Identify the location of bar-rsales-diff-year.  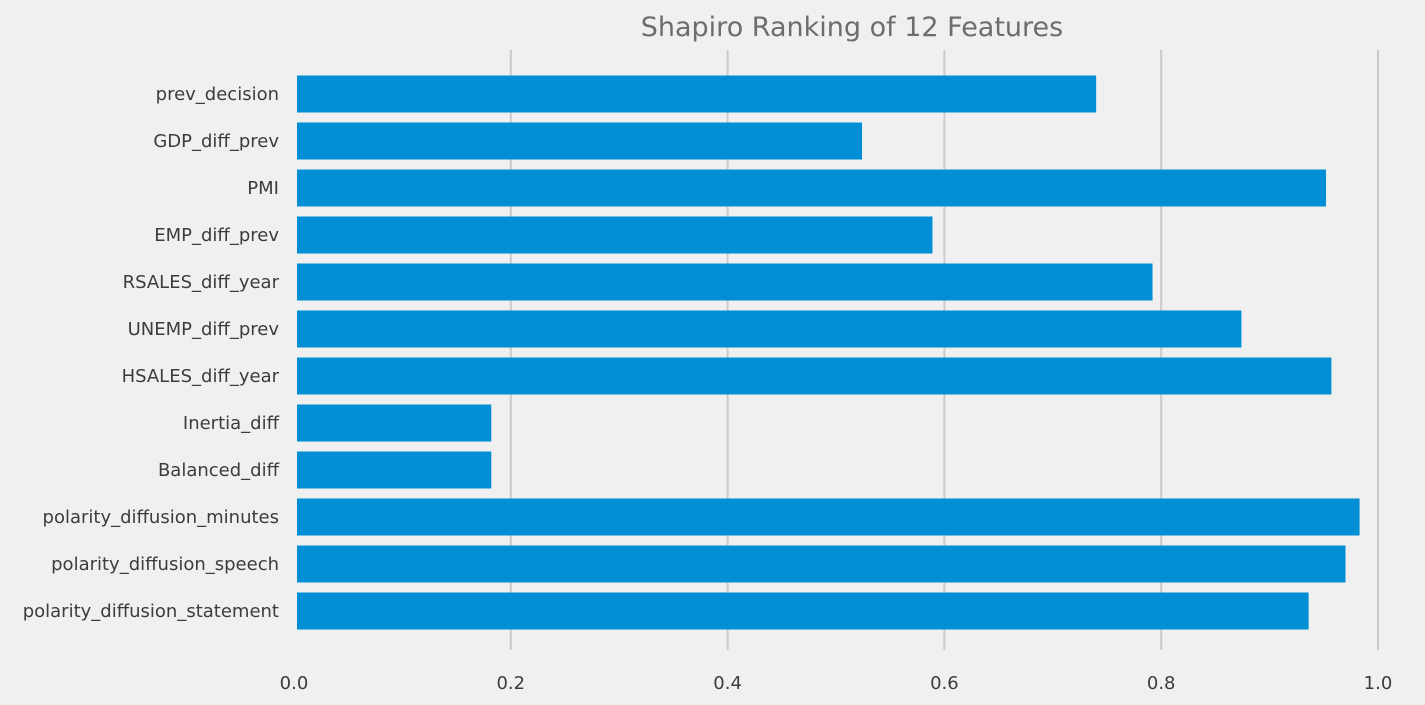
(725, 282).